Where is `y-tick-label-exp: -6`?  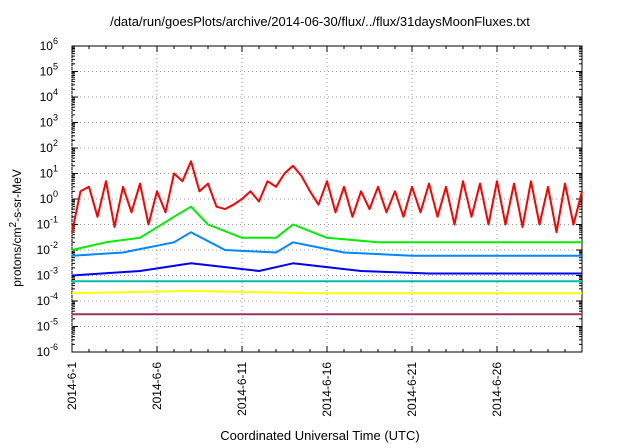 y-tick-label-exp: -6 is located at coordinates (54, 347).